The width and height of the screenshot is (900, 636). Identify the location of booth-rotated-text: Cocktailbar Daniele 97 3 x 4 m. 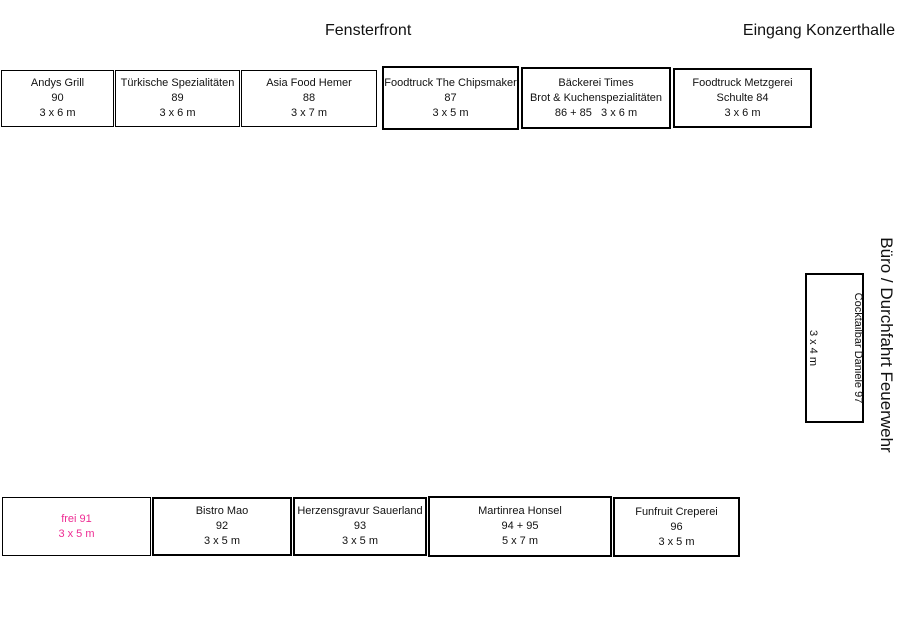
(835, 348).